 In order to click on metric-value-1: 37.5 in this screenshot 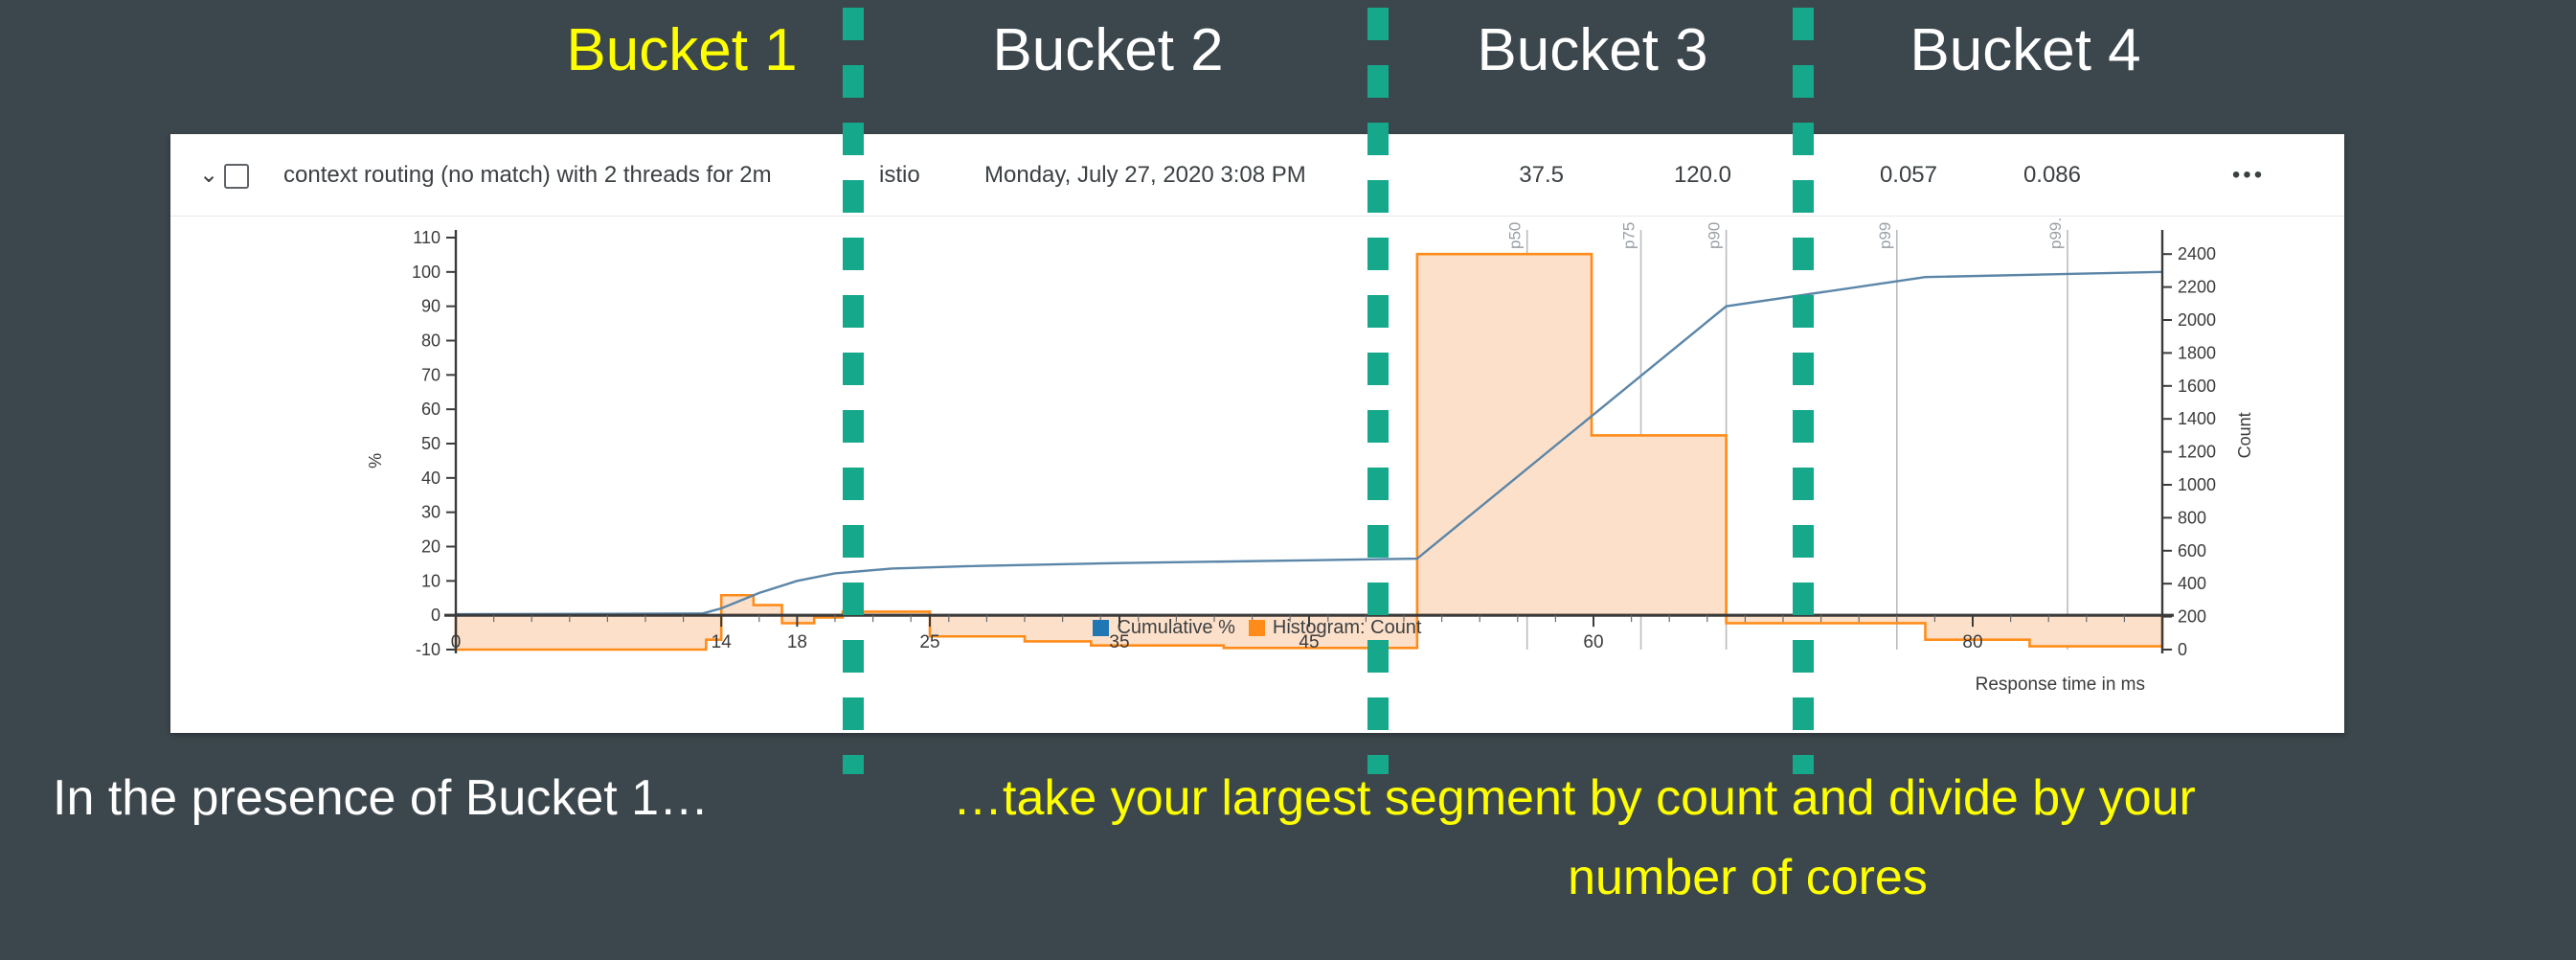, I will do `click(1541, 175)`.